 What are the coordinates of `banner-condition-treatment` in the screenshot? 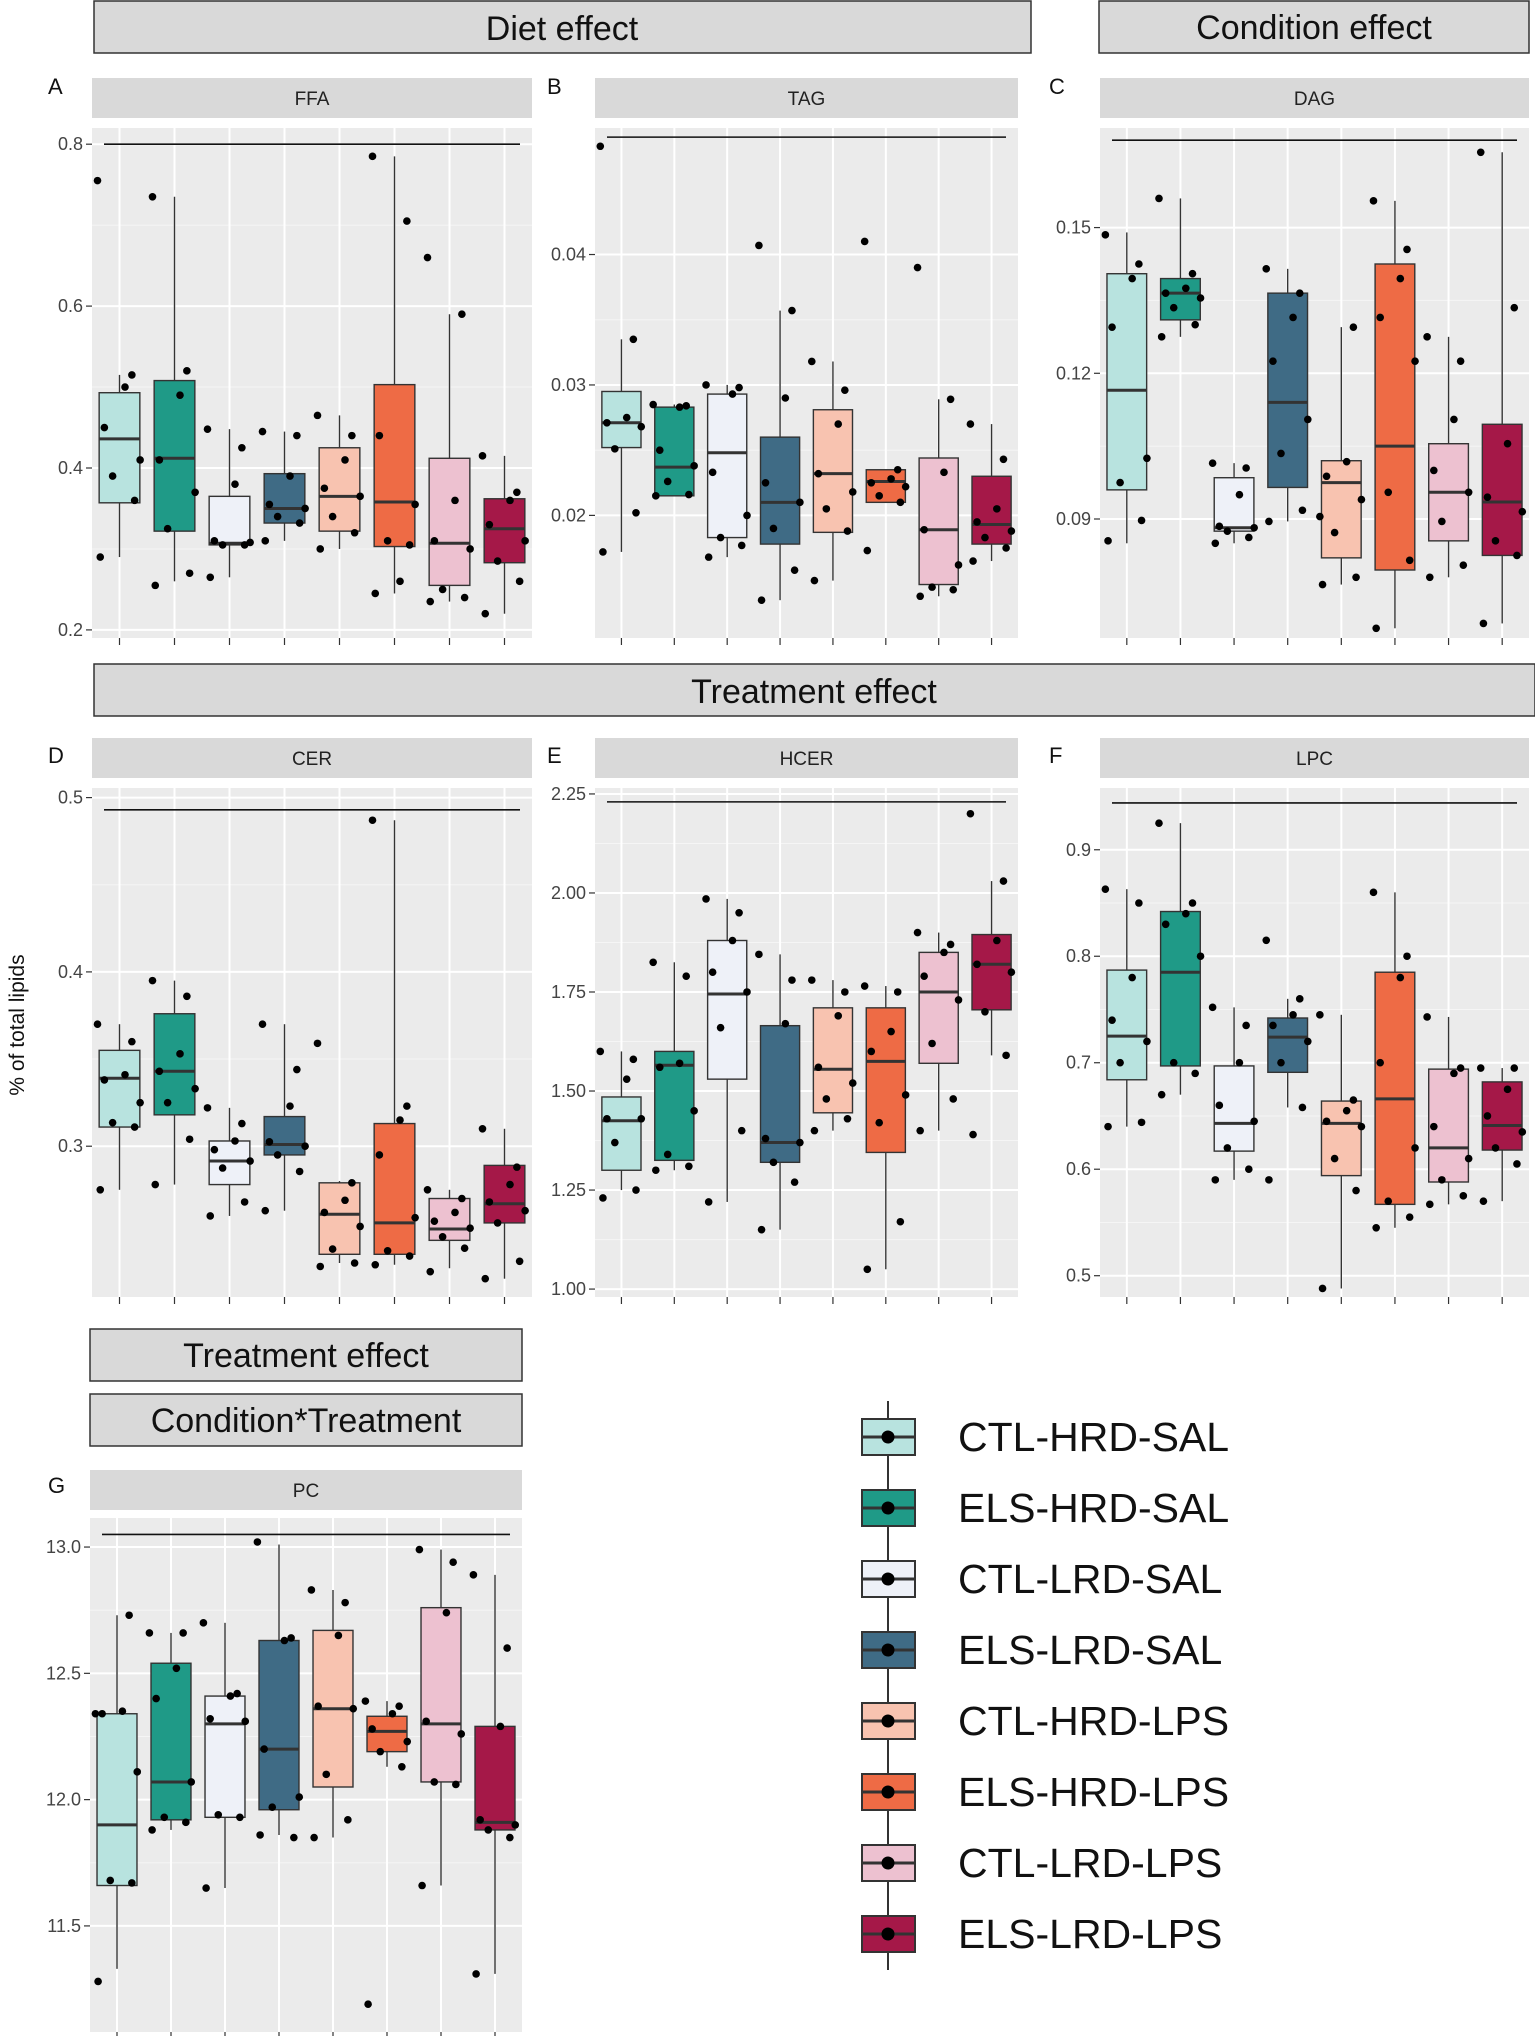 It's located at (306, 1420).